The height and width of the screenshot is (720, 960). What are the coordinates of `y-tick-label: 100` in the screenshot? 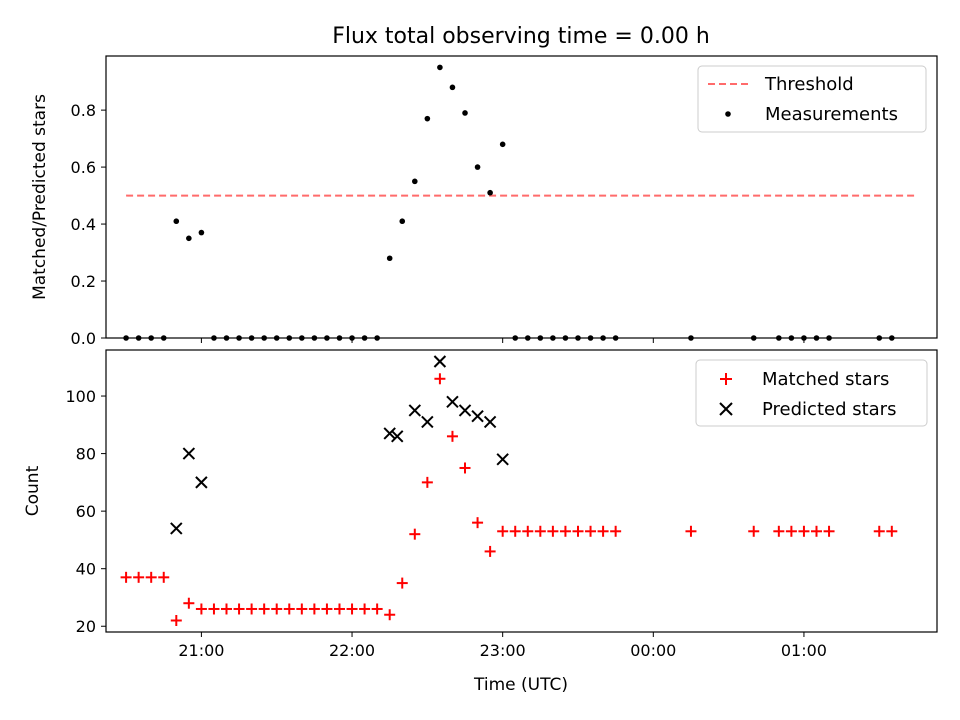 It's located at (80, 396).